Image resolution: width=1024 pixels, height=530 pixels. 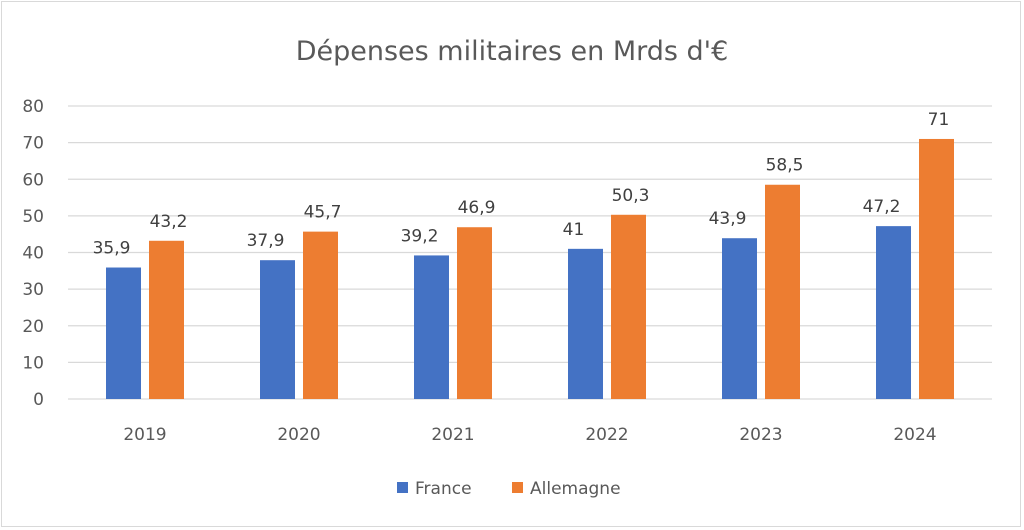 I want to click on data-label: 47,2, so click(x=882, y=207).